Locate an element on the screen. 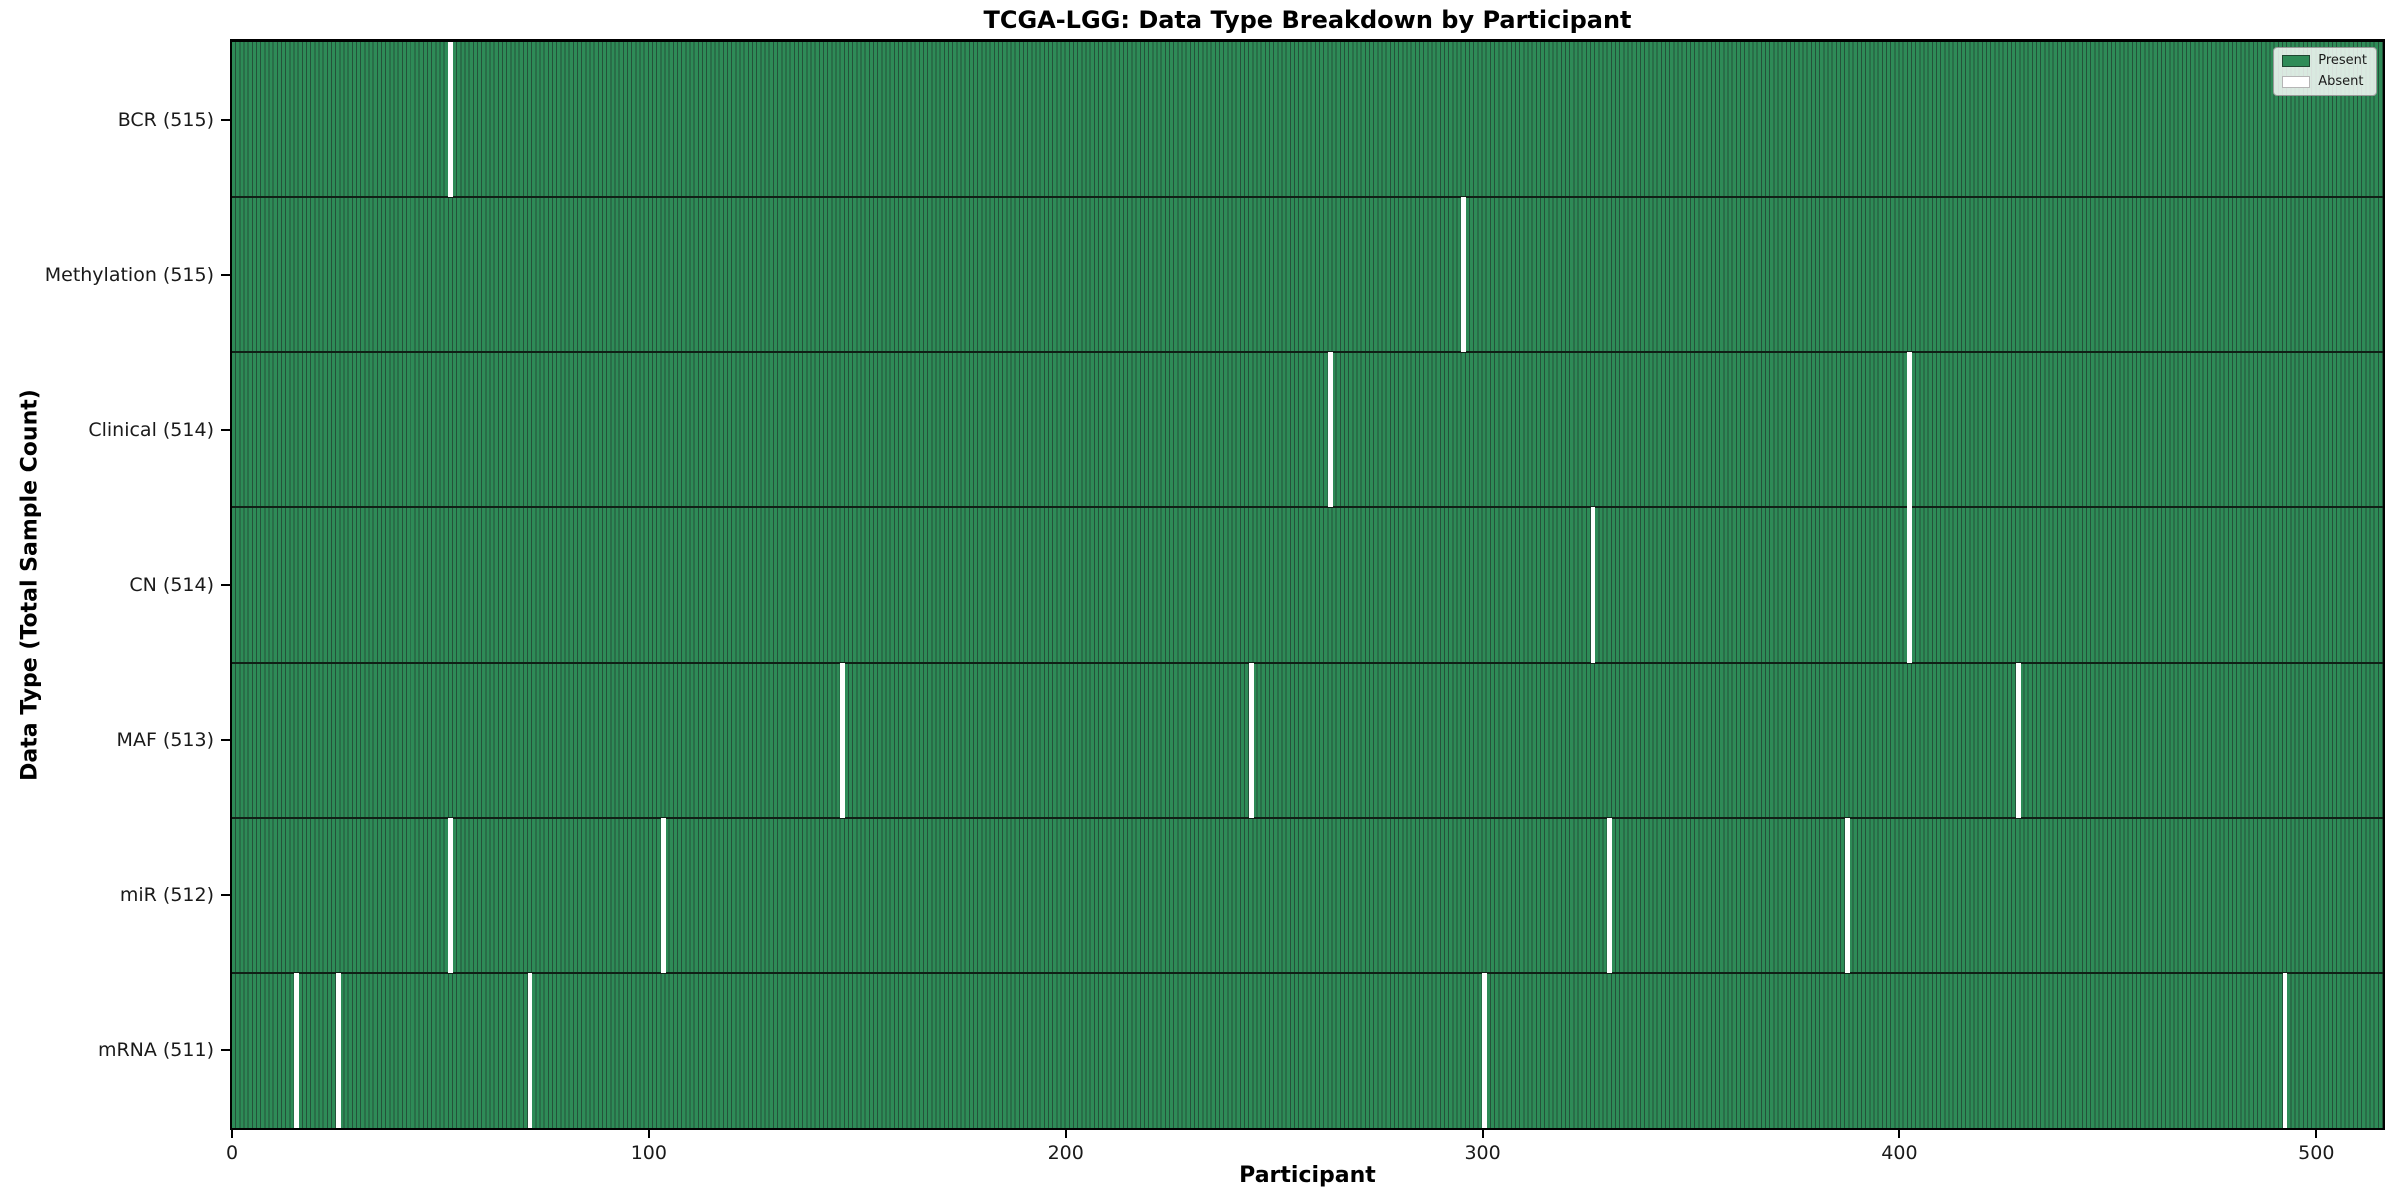 This screenshot has height=1200, width=2400. x-tick-label-500: 500 is located at coordinates (2316, 1153).